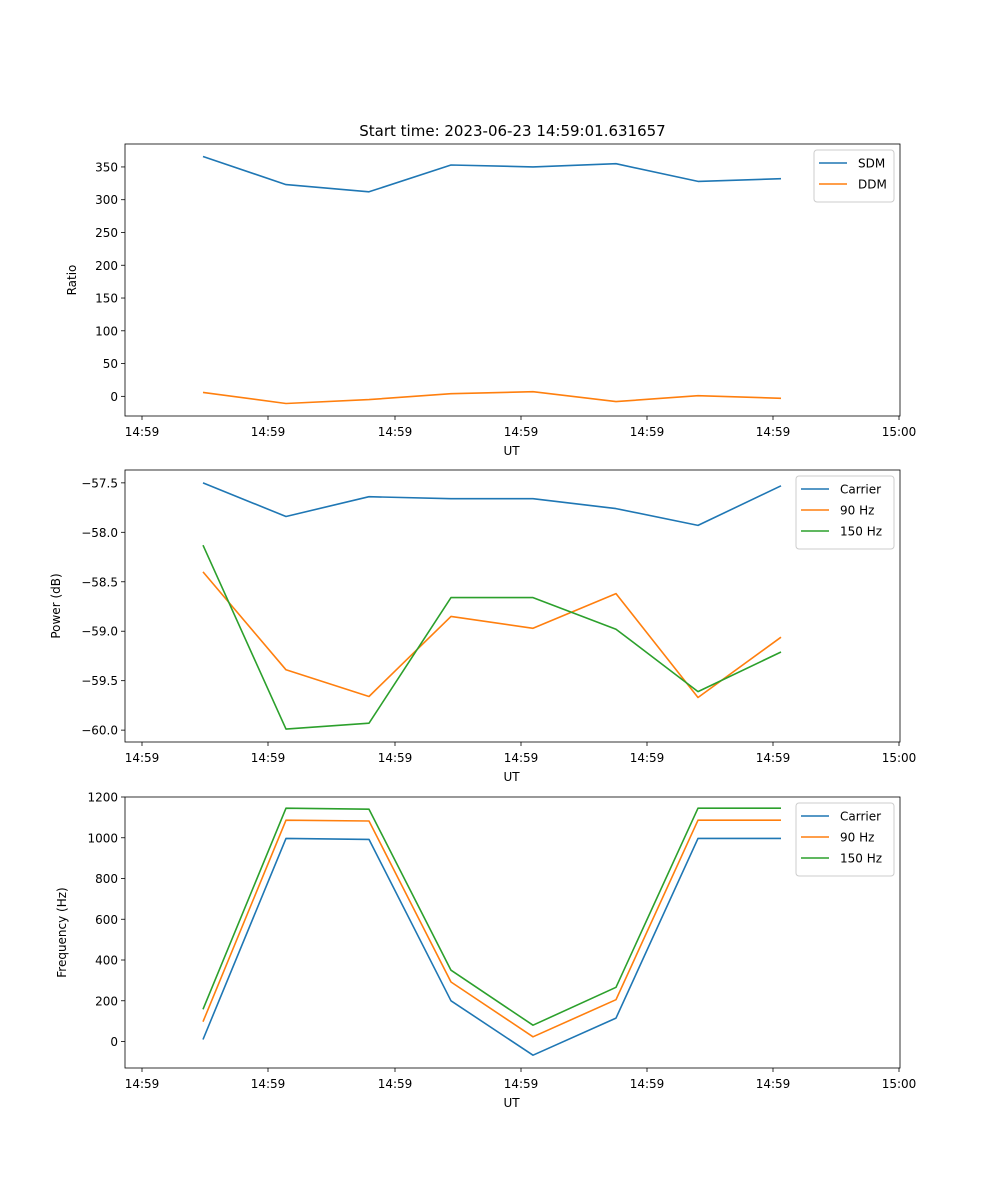 Image resolution: width=1000 pixels, height=1200 pixels. I want to click on y-tick-label: 400, so click(106, 961).